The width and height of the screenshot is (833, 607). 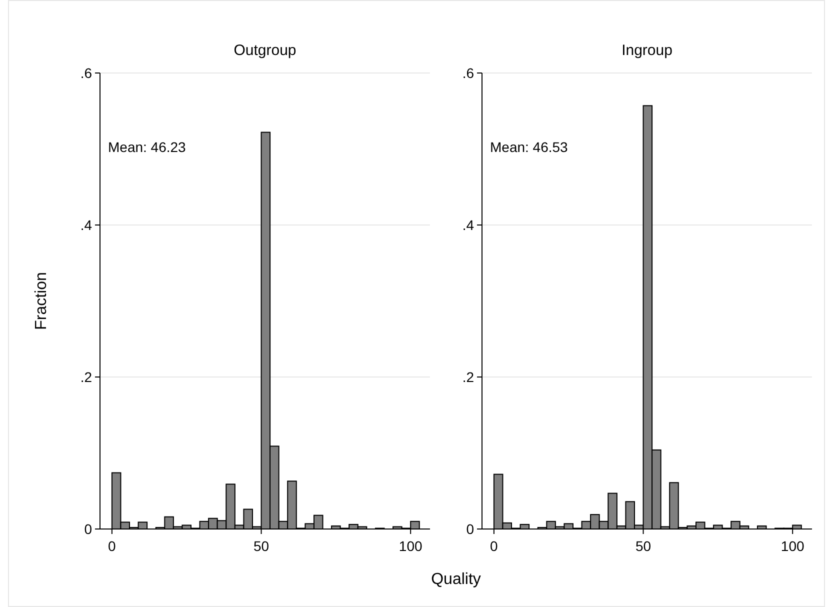 What do you see at coordinates (147, 147) in the screenshot?
I see `annotation: Mean: 46.23` at bounding box center [147, 147].